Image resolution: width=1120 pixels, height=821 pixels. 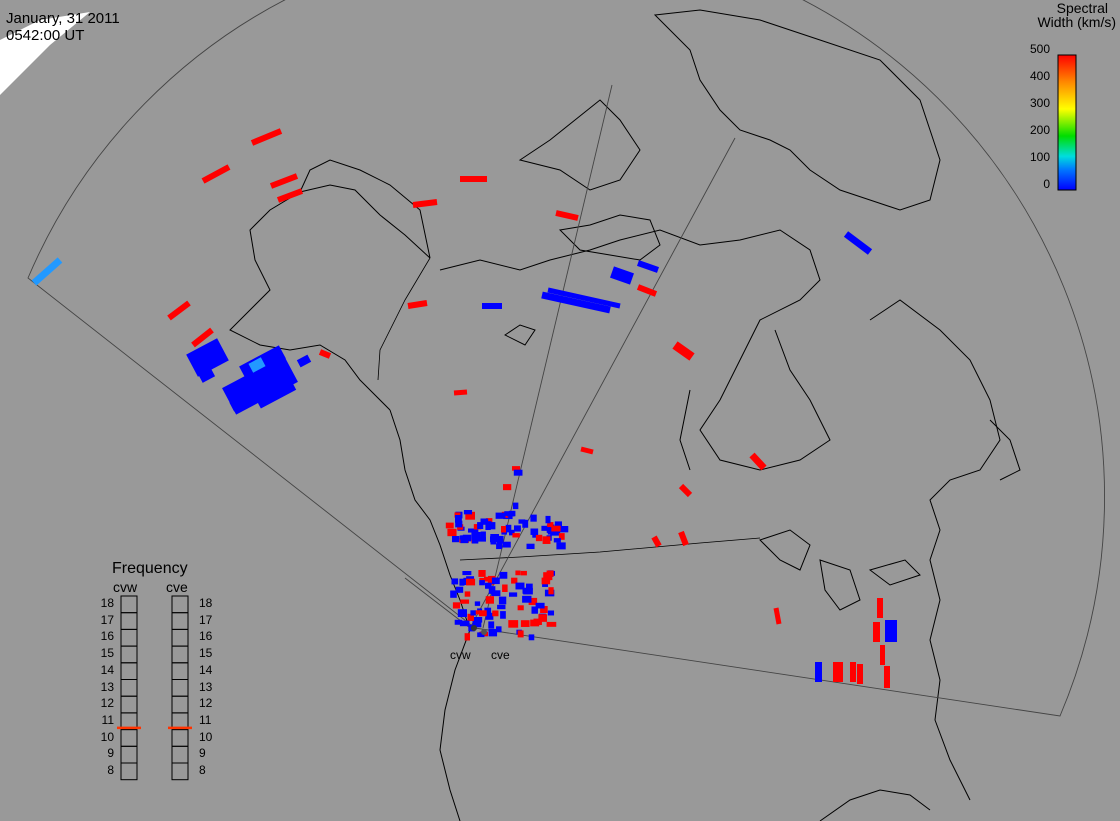 What do you see at coordinates (1039, 130) in the screenshot?
I see `colorbar-tick: 200` at bounding box center [1039, 130].